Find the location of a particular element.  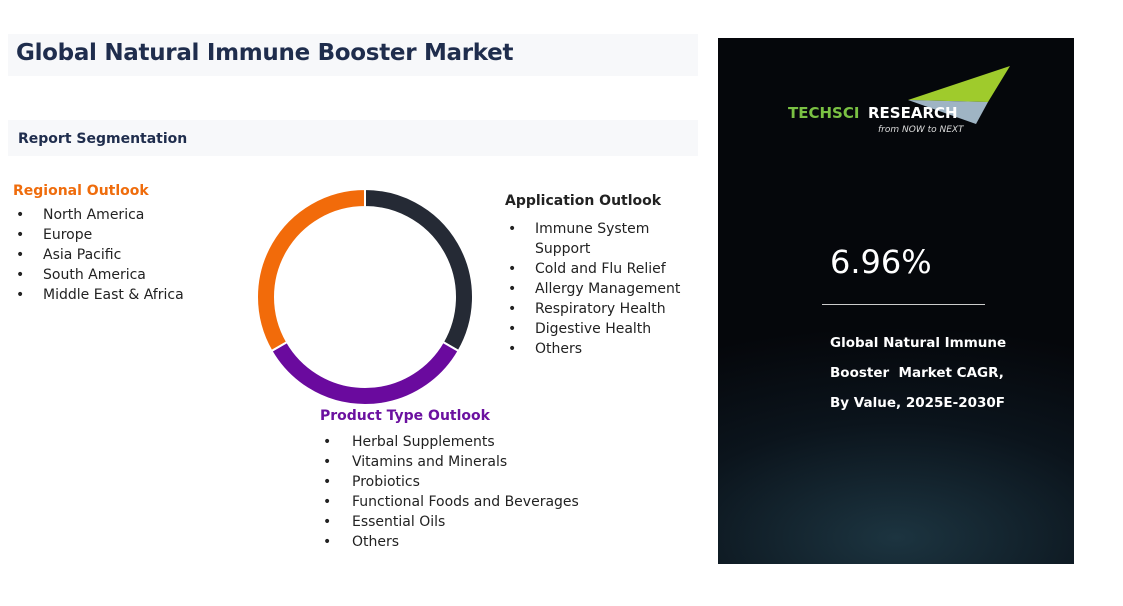

list-item: Immune System Support is located at coordinates (595, 239).